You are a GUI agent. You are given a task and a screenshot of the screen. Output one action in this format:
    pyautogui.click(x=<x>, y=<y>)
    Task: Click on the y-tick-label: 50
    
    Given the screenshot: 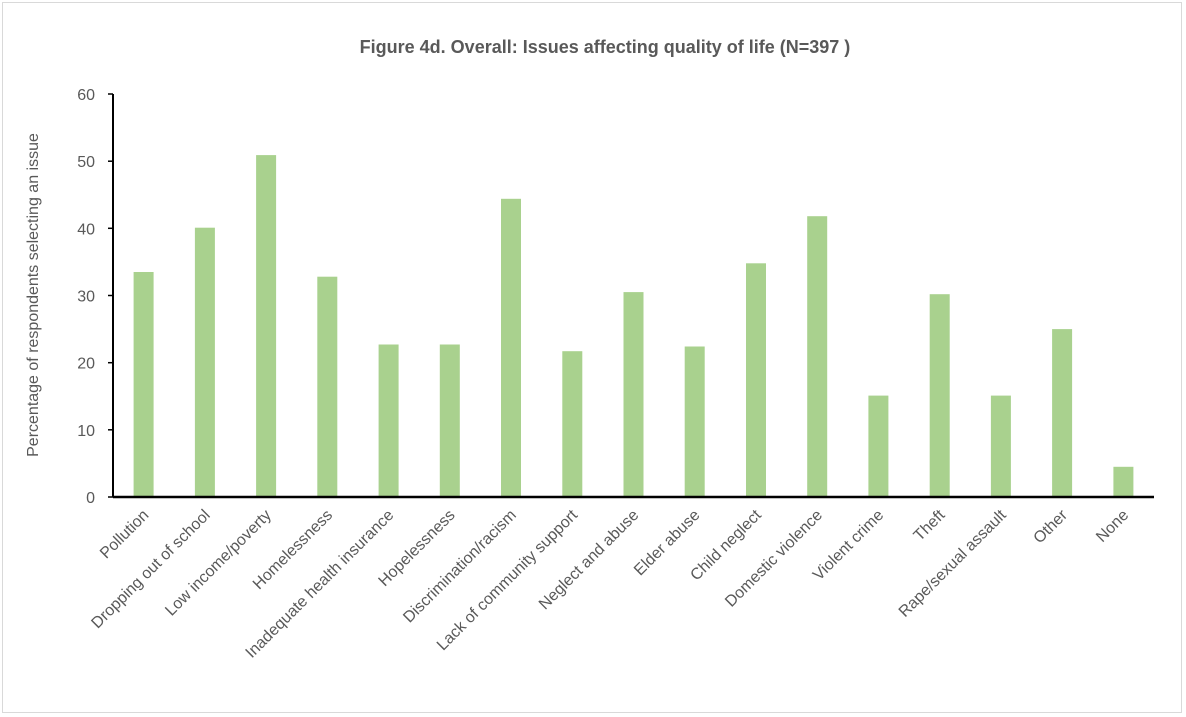 What is the action you would take?
    pyautogui.click(x=86, y=162)
    